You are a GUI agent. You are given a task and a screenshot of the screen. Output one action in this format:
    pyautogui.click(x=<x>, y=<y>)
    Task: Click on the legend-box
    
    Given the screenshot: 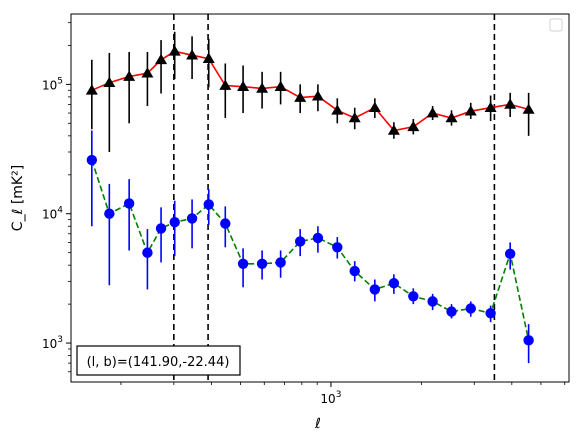 What is the action you would take?
    pyautogui.click(x=556, y=25)
    